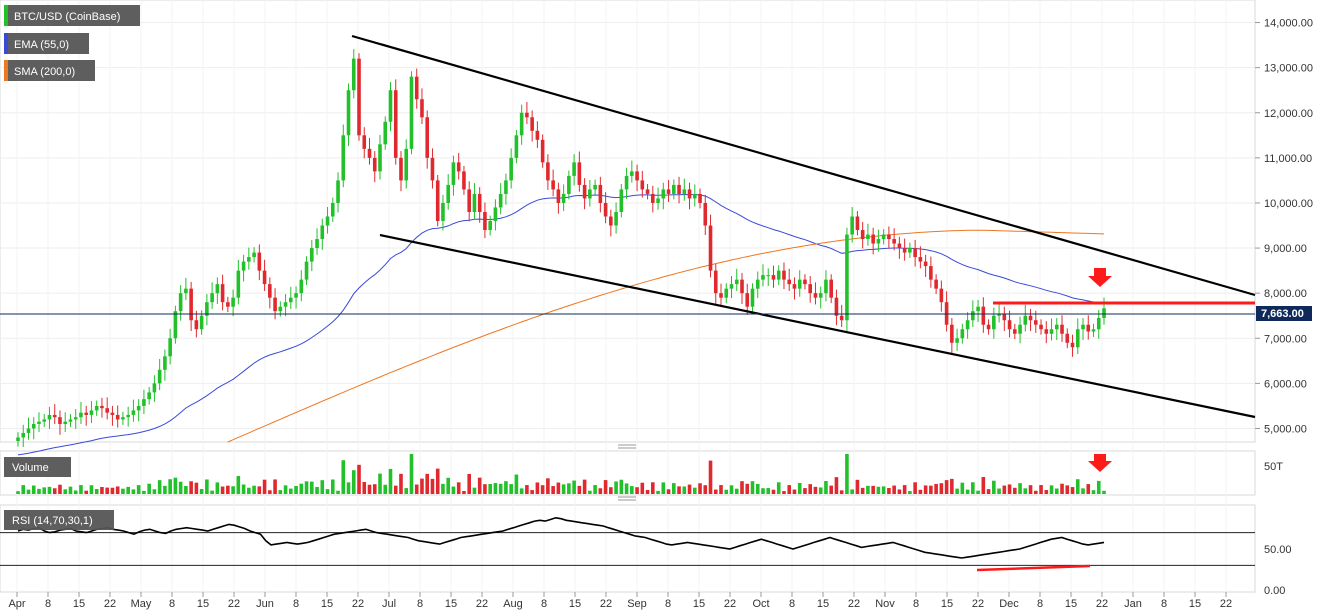 This screenshot has width=1331, height=615. What do you see at coordinates (1288, 24) in the screenshot?
I see `price-tick-label: 14,000.00` at bounding box center [1288, 24].